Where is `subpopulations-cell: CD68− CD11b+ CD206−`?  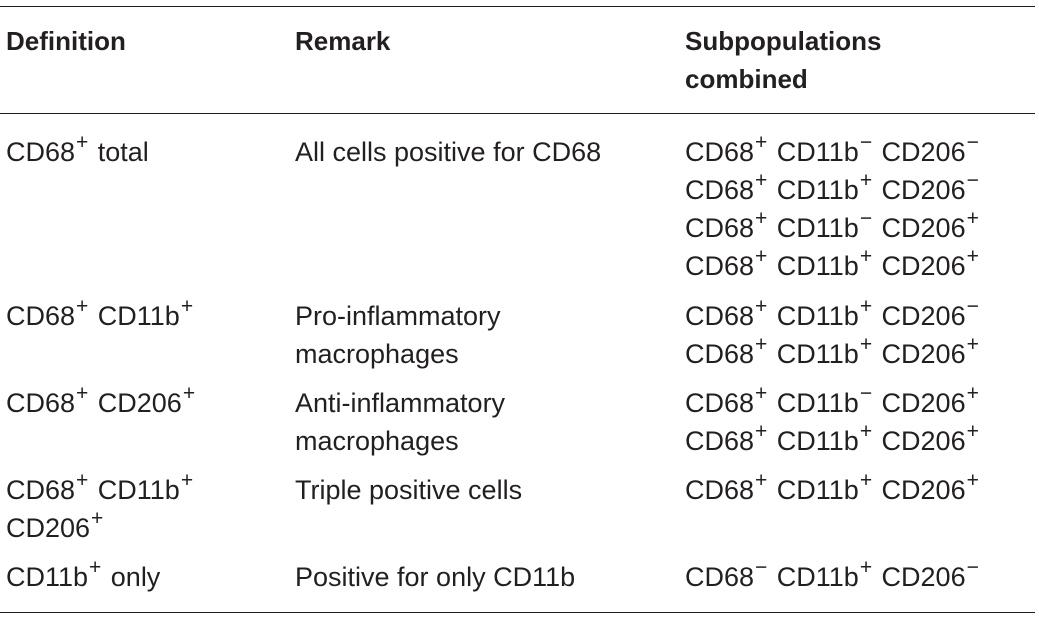 subpopulations-cell: CD68− CD11b+ CD206− is located at coordinates (832, 576).